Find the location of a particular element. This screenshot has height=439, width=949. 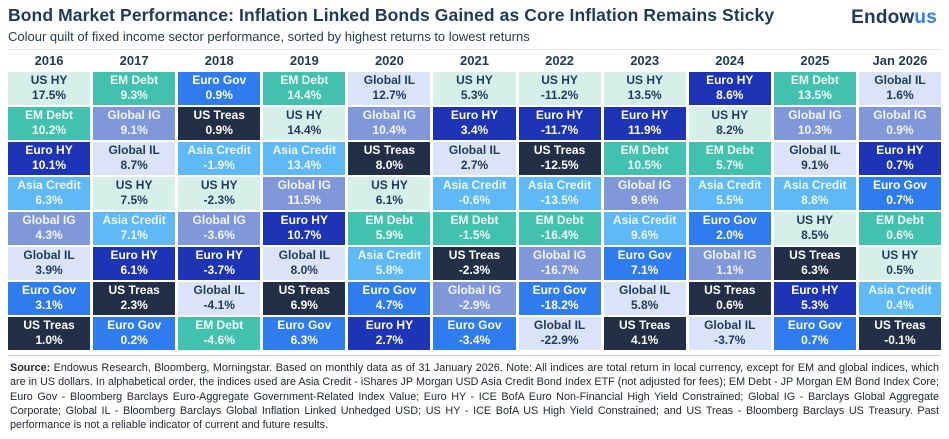

return-value: 14.4% is located at coordinates (304, 130).